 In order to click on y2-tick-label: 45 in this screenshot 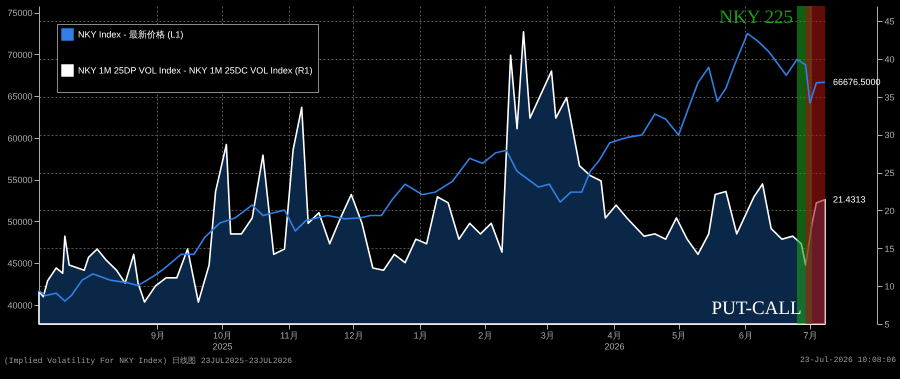, I will do `click(889, 21)`.